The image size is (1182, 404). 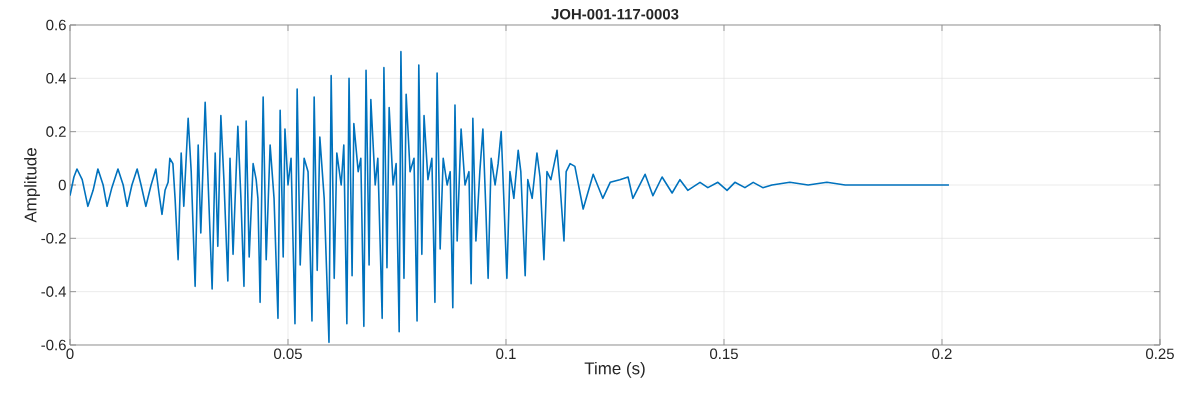 What do you see at coordinates (288, 354) in the screenshot?
I see `x-tick-label: 0.05` at bounding box center [288, 354].